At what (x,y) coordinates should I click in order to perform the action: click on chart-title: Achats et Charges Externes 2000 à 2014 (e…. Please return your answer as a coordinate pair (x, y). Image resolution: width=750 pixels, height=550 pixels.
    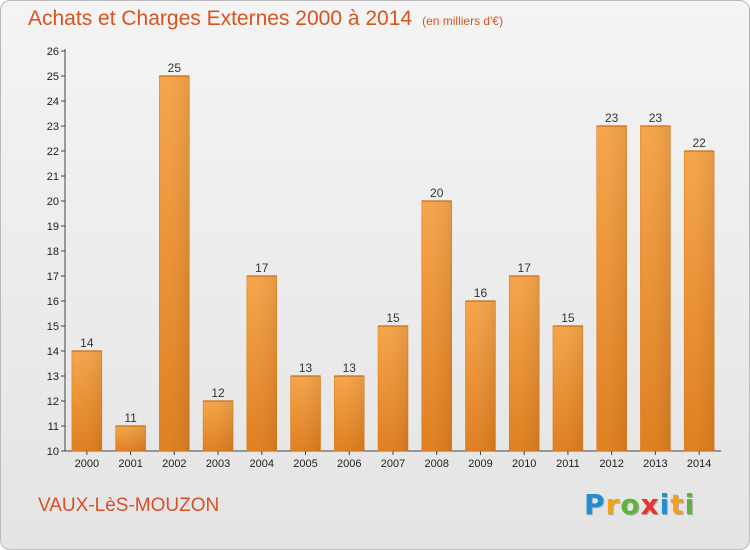
    Looking at the image, I should click on (265, 19).